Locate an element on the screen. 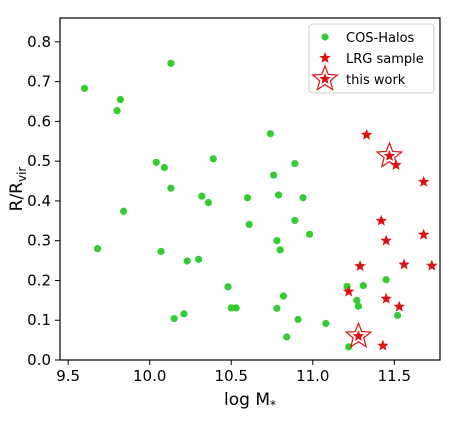  x-tick-label: 11.0 is located at coordinates (312, 376).